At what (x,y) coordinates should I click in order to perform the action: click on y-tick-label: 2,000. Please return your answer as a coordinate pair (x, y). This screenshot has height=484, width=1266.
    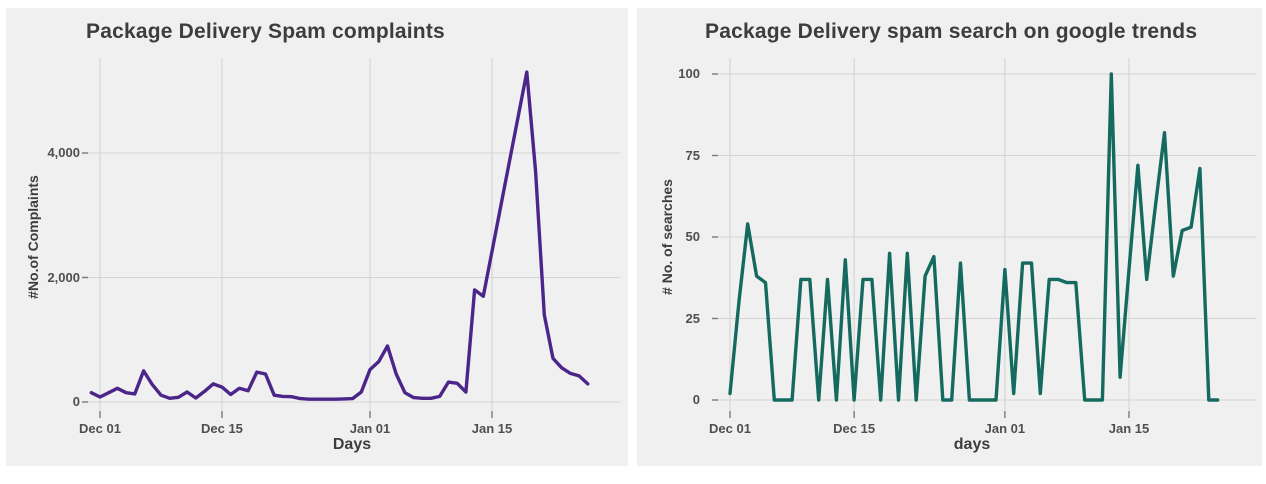
    Looking at the image, I should click on (63, 277).